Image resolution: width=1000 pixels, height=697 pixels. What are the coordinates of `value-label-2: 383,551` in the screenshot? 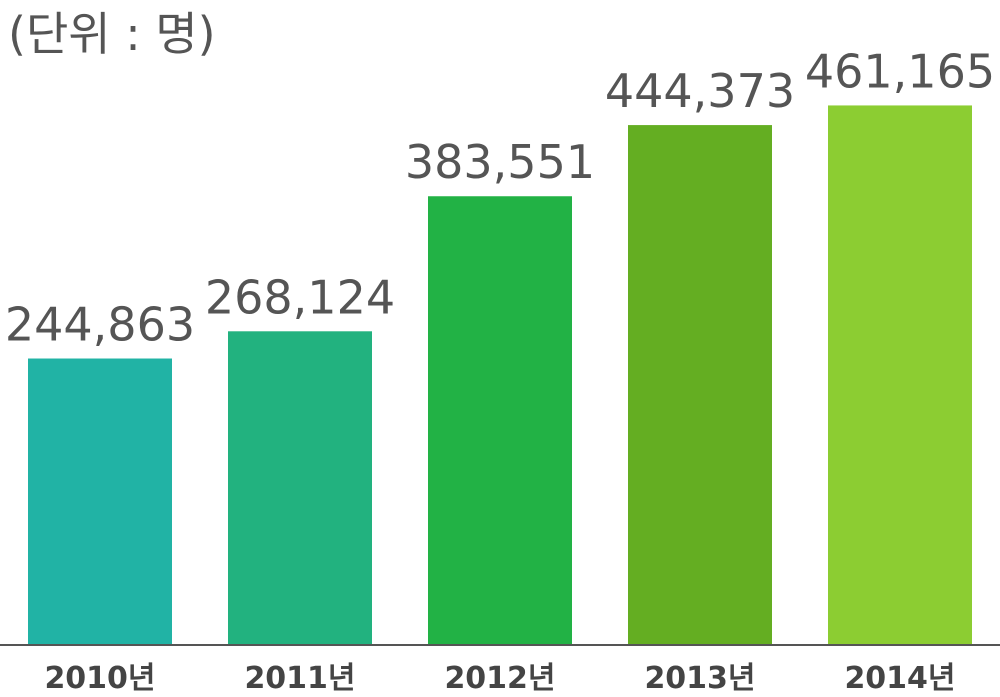 It's located at (500, 162).